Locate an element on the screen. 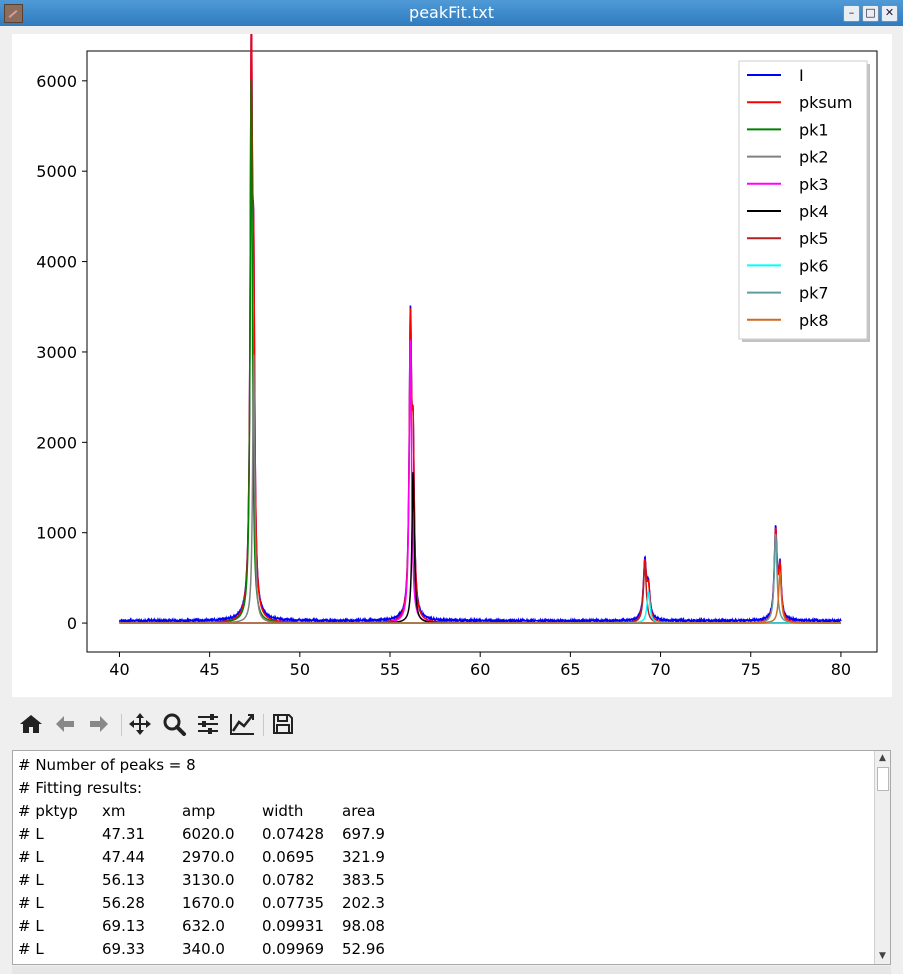 The image size is (903, 974). zoom-icon is located at coordinates (174, 724).